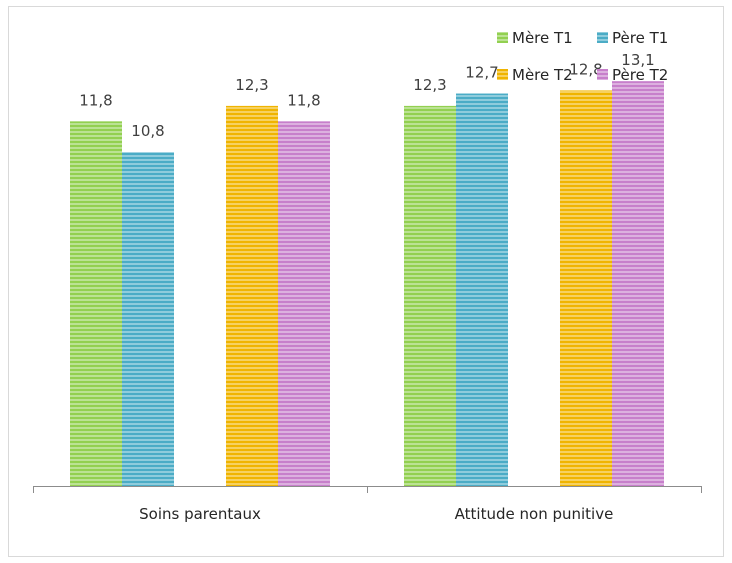 This screenshot has height=563, width=732. Describe the element at coordinates (366, 95) in the screenshot. I see `value-labels-layer: 11,8 10,8 12,3 11,8 12,3 12,7 12,8 13,1` at that location.